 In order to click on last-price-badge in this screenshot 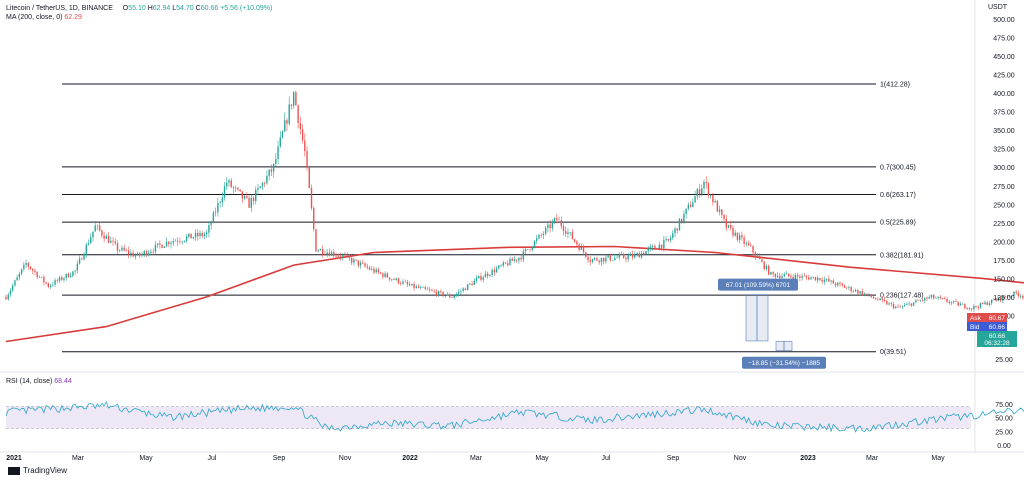, I will do `click(997, 339)`.